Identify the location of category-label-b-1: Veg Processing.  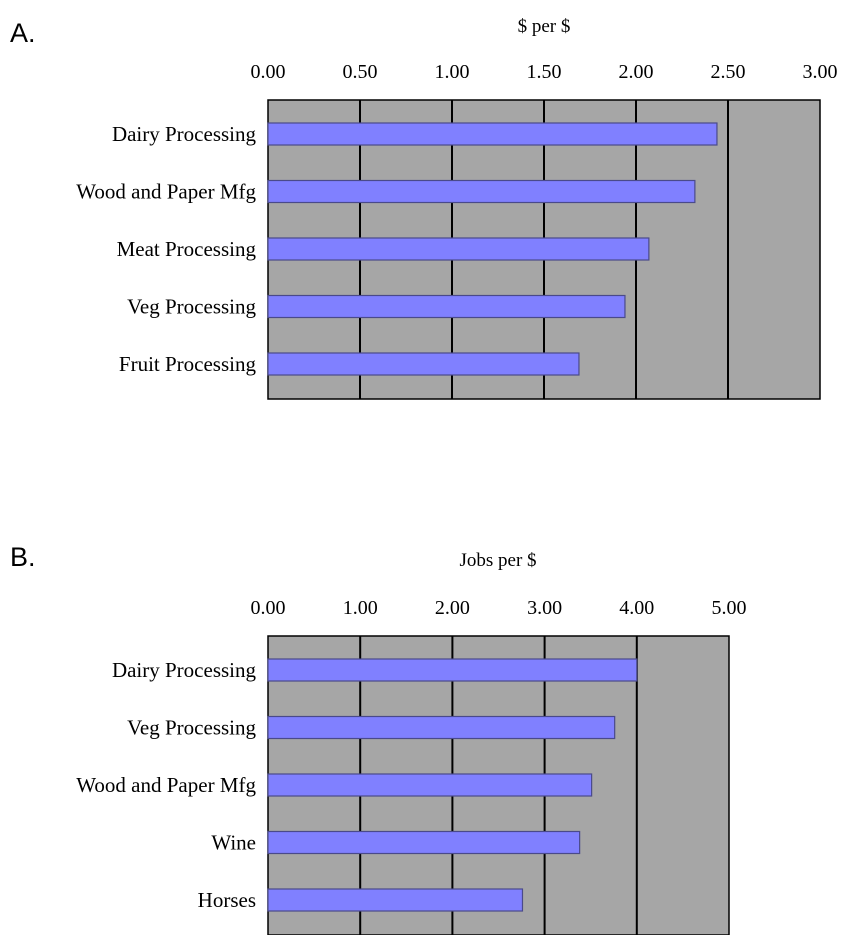
(191, 728).